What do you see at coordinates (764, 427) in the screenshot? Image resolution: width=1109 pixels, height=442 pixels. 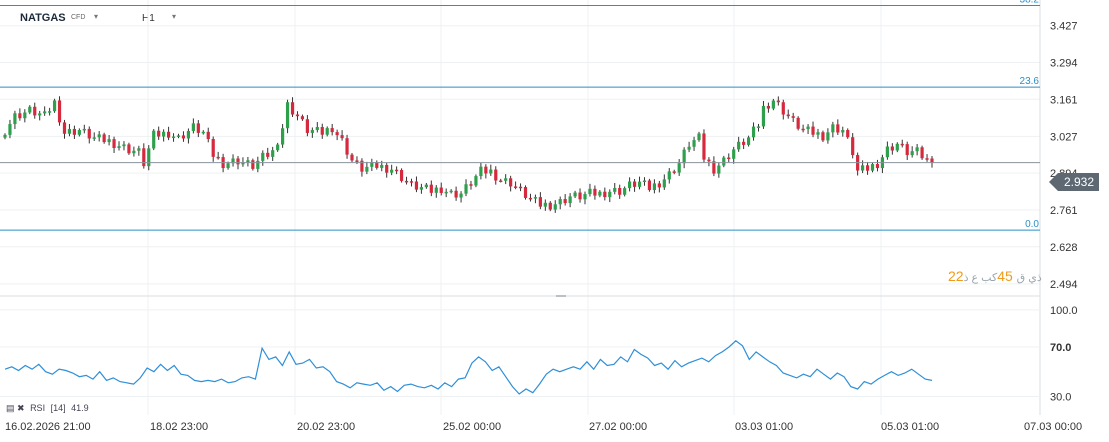 I see `time-tick-label: 03.03 01:00` at bounding box center [764, 427].